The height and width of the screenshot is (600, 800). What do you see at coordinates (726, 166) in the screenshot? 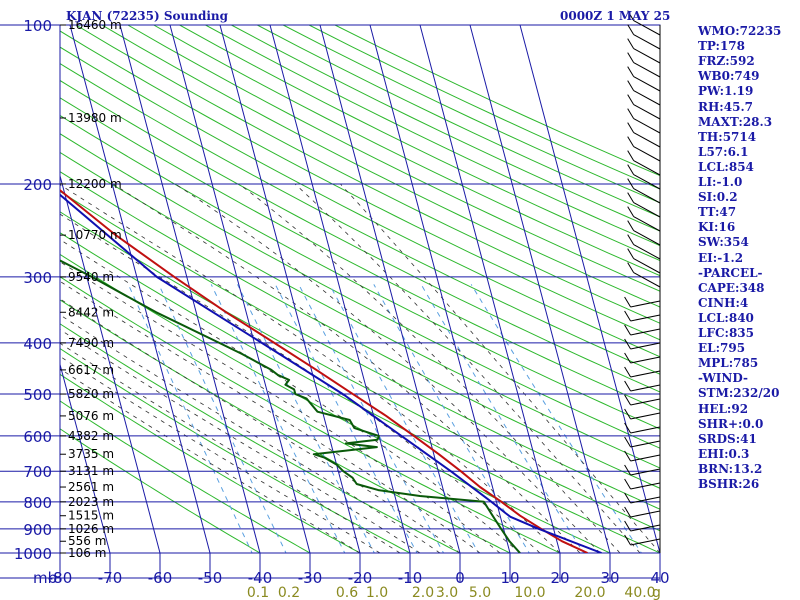
I see `index-item: LCL:854` at bounding box center [726, 166].